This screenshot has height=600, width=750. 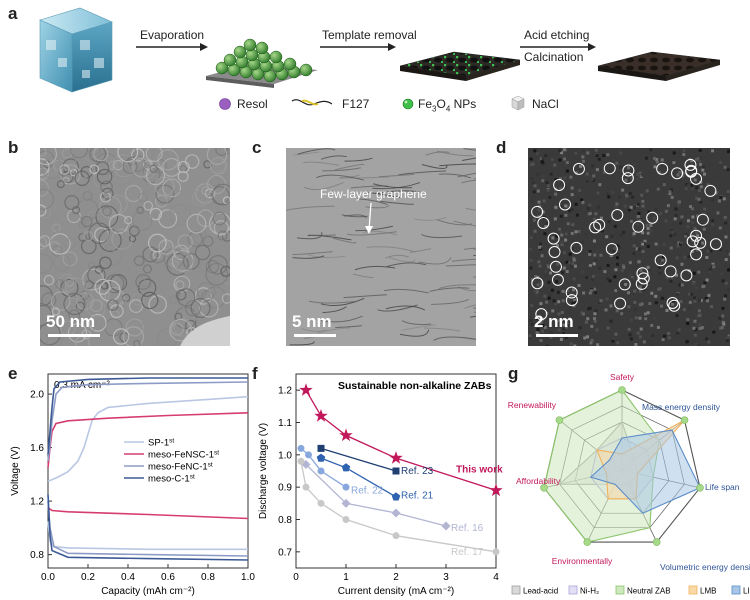 I want to click on legend-label-e: meso-FeNC-1st, so click(x=180, y=467).